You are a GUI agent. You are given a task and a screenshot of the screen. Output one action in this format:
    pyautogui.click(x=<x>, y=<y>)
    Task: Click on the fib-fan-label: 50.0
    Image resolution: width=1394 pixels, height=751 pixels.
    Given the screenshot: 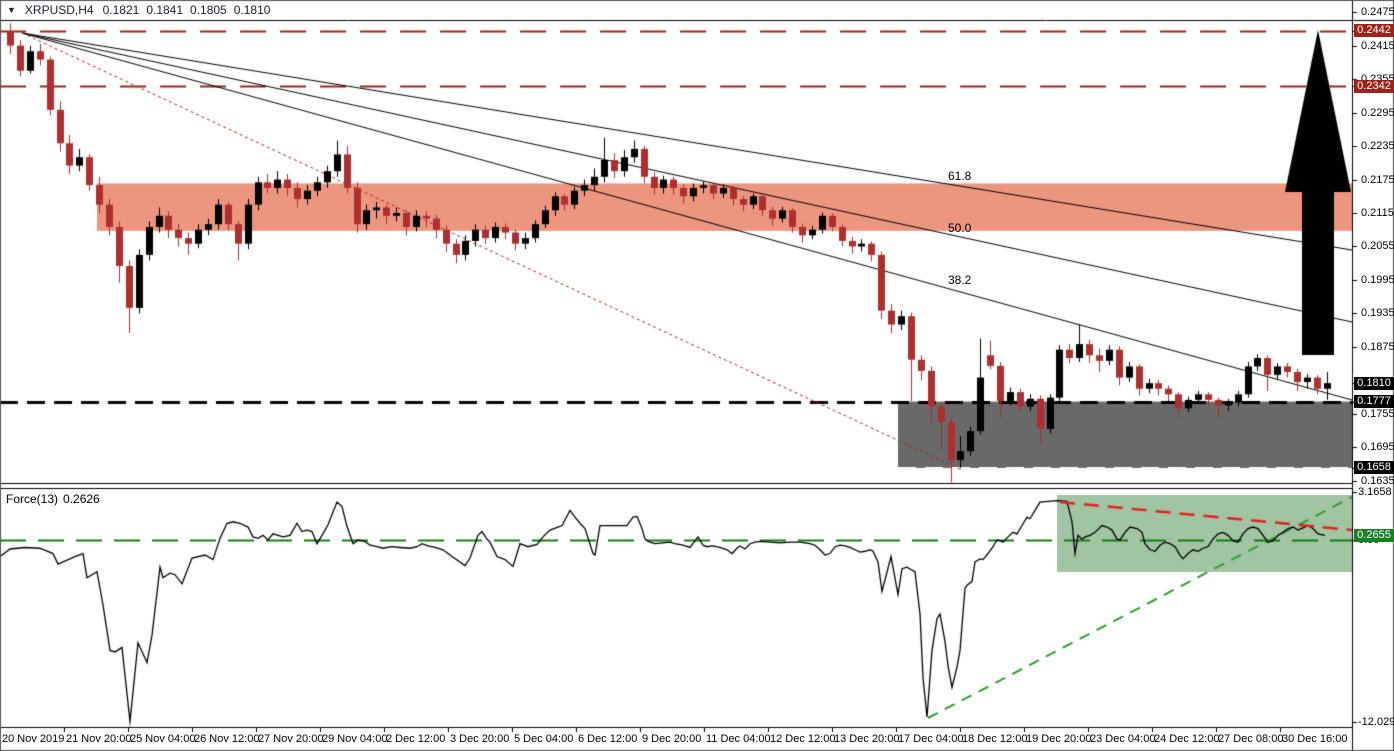 What is the action you would take?
    pyautogui.click(x=960, y=228)
    